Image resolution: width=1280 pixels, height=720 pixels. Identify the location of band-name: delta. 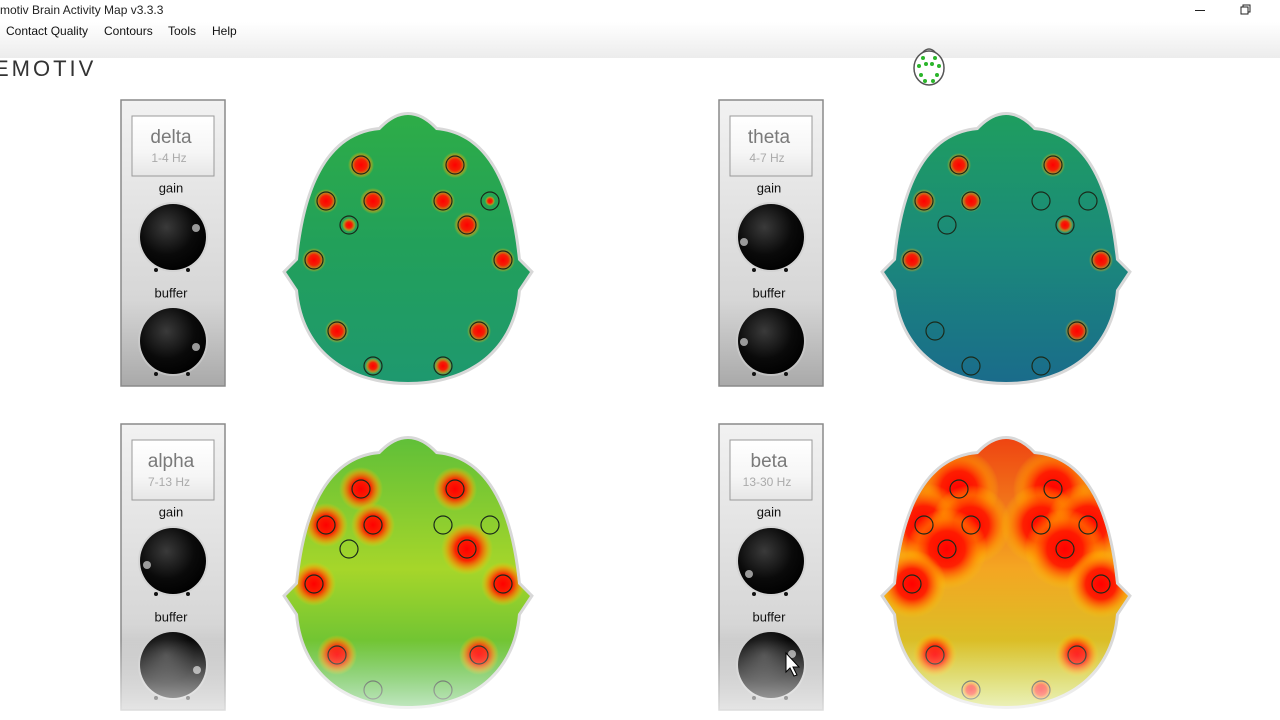
(171, 137).